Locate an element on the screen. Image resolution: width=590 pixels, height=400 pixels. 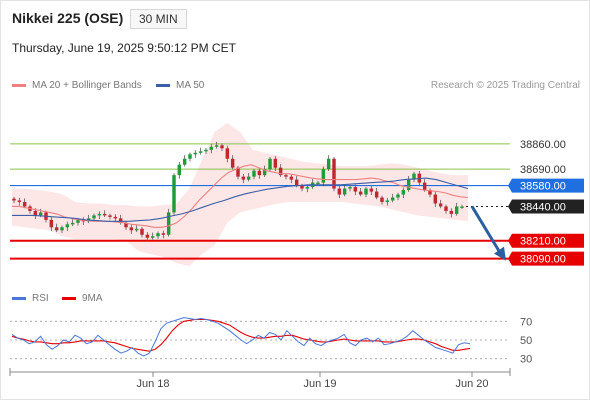
ma50-legend-label: MA 50 is located at coordinates (190, 85).